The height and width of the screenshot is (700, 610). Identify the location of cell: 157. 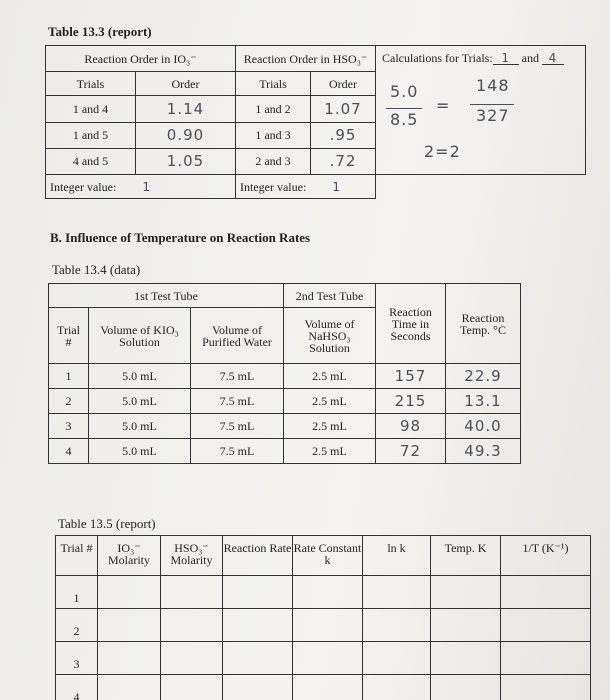
(410, 376).